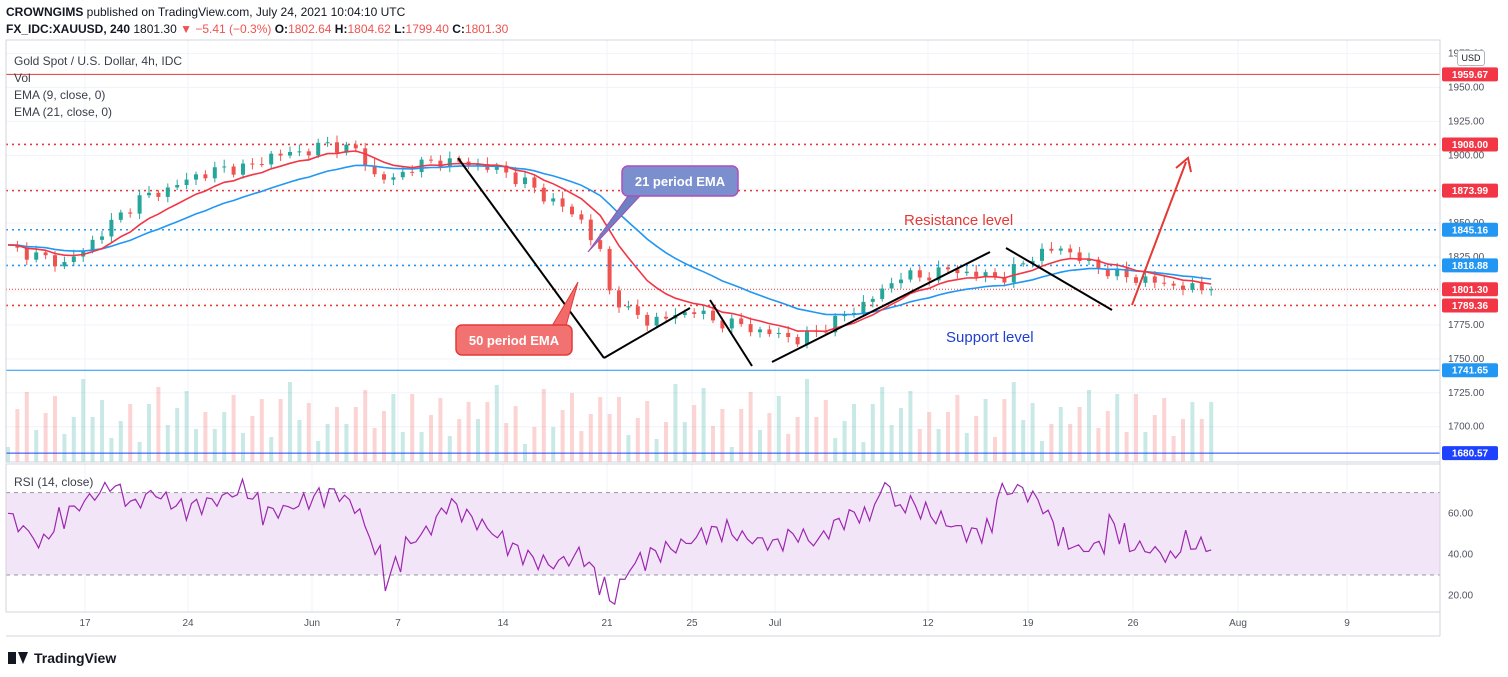 The width and height of the screenshot is (1508, 677). What do you see at coordinates (1470, 454) in the screenshot?
I see `price-tag-label: 1680.57` at bounding box center [1470, 454].